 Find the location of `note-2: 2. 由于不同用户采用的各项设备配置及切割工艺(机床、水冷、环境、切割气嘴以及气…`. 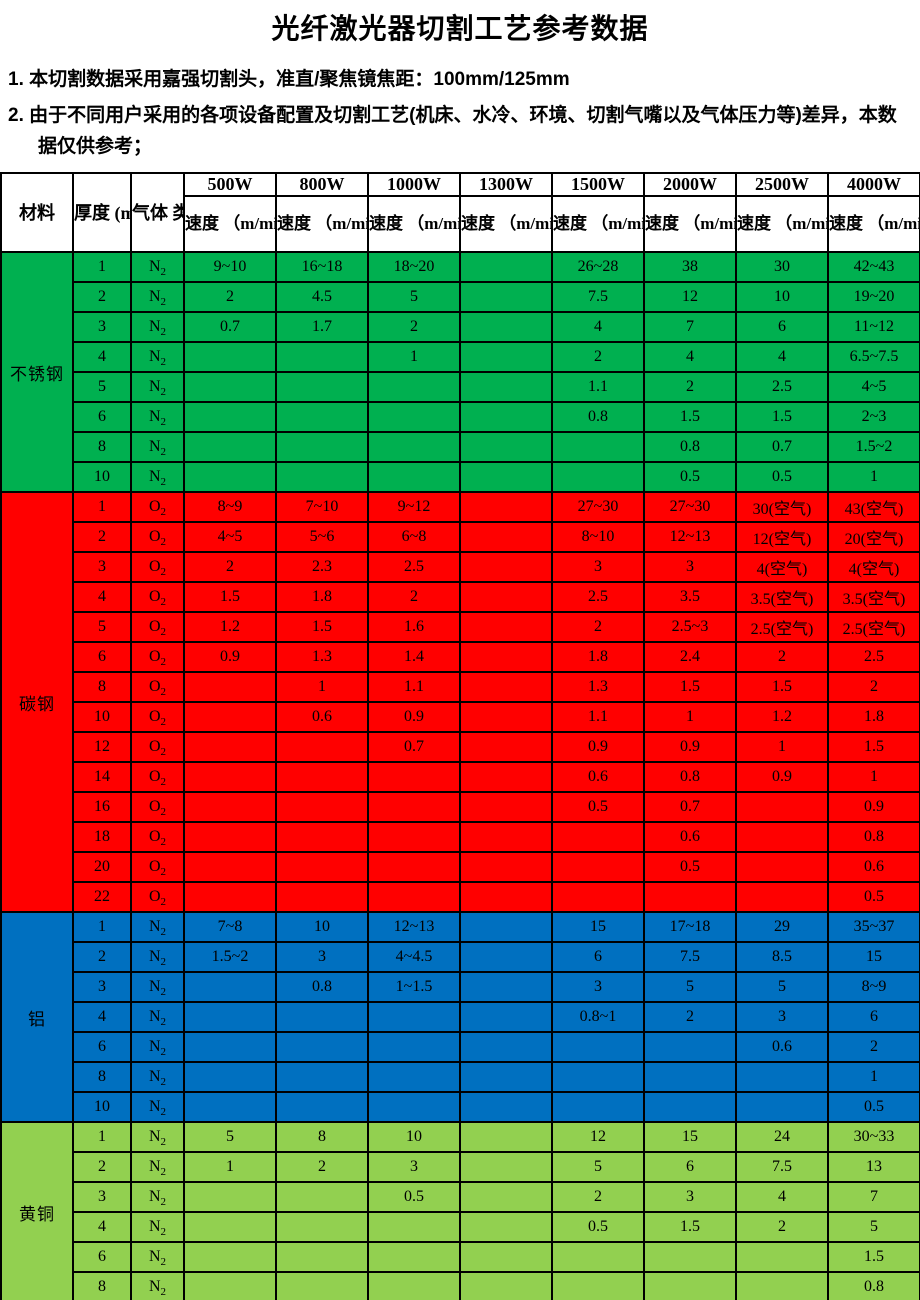

note-2: 2. 由于不同用户采用的各项设备配置及切割工艺(机床、水冷、环境、切割气嘴以及气… is located at coordinates (452, 130).